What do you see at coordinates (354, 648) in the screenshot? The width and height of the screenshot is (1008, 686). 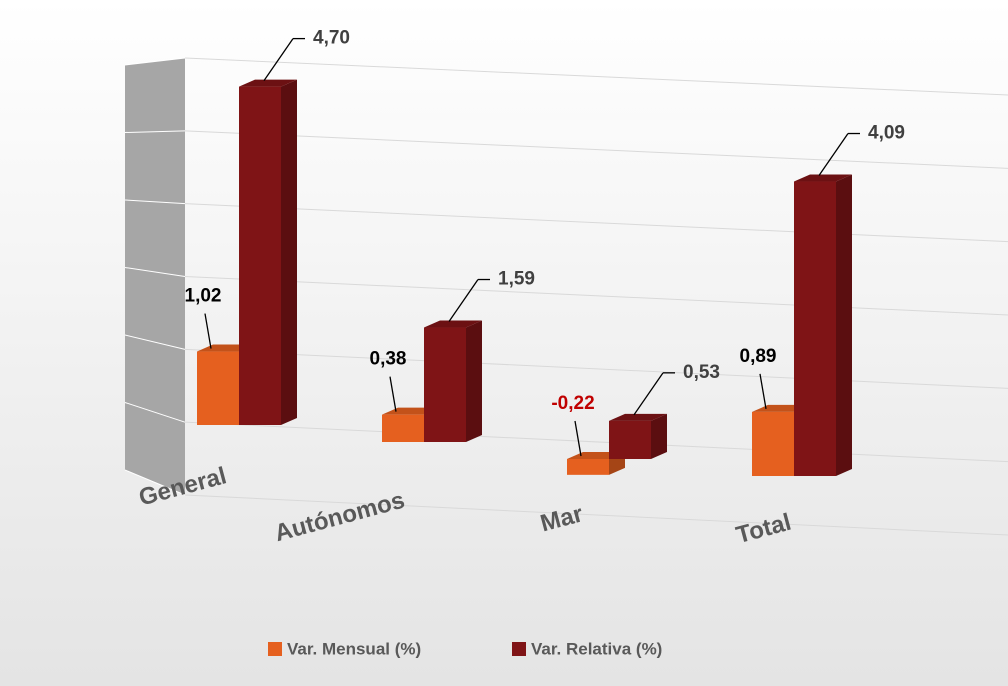 I see `legend-label: Var. Mensual (%)` at bounding box center [354, 648].